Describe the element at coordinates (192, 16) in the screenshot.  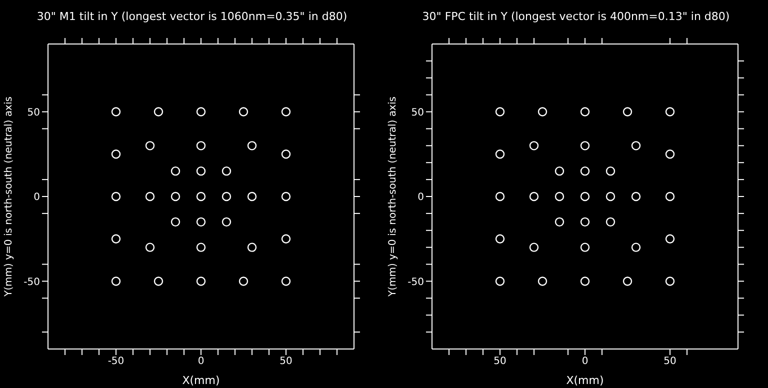
I see `chart-title: 30" M1 tilt in Y (longest vector is 1060nm=0.35" in d80)` at that location.